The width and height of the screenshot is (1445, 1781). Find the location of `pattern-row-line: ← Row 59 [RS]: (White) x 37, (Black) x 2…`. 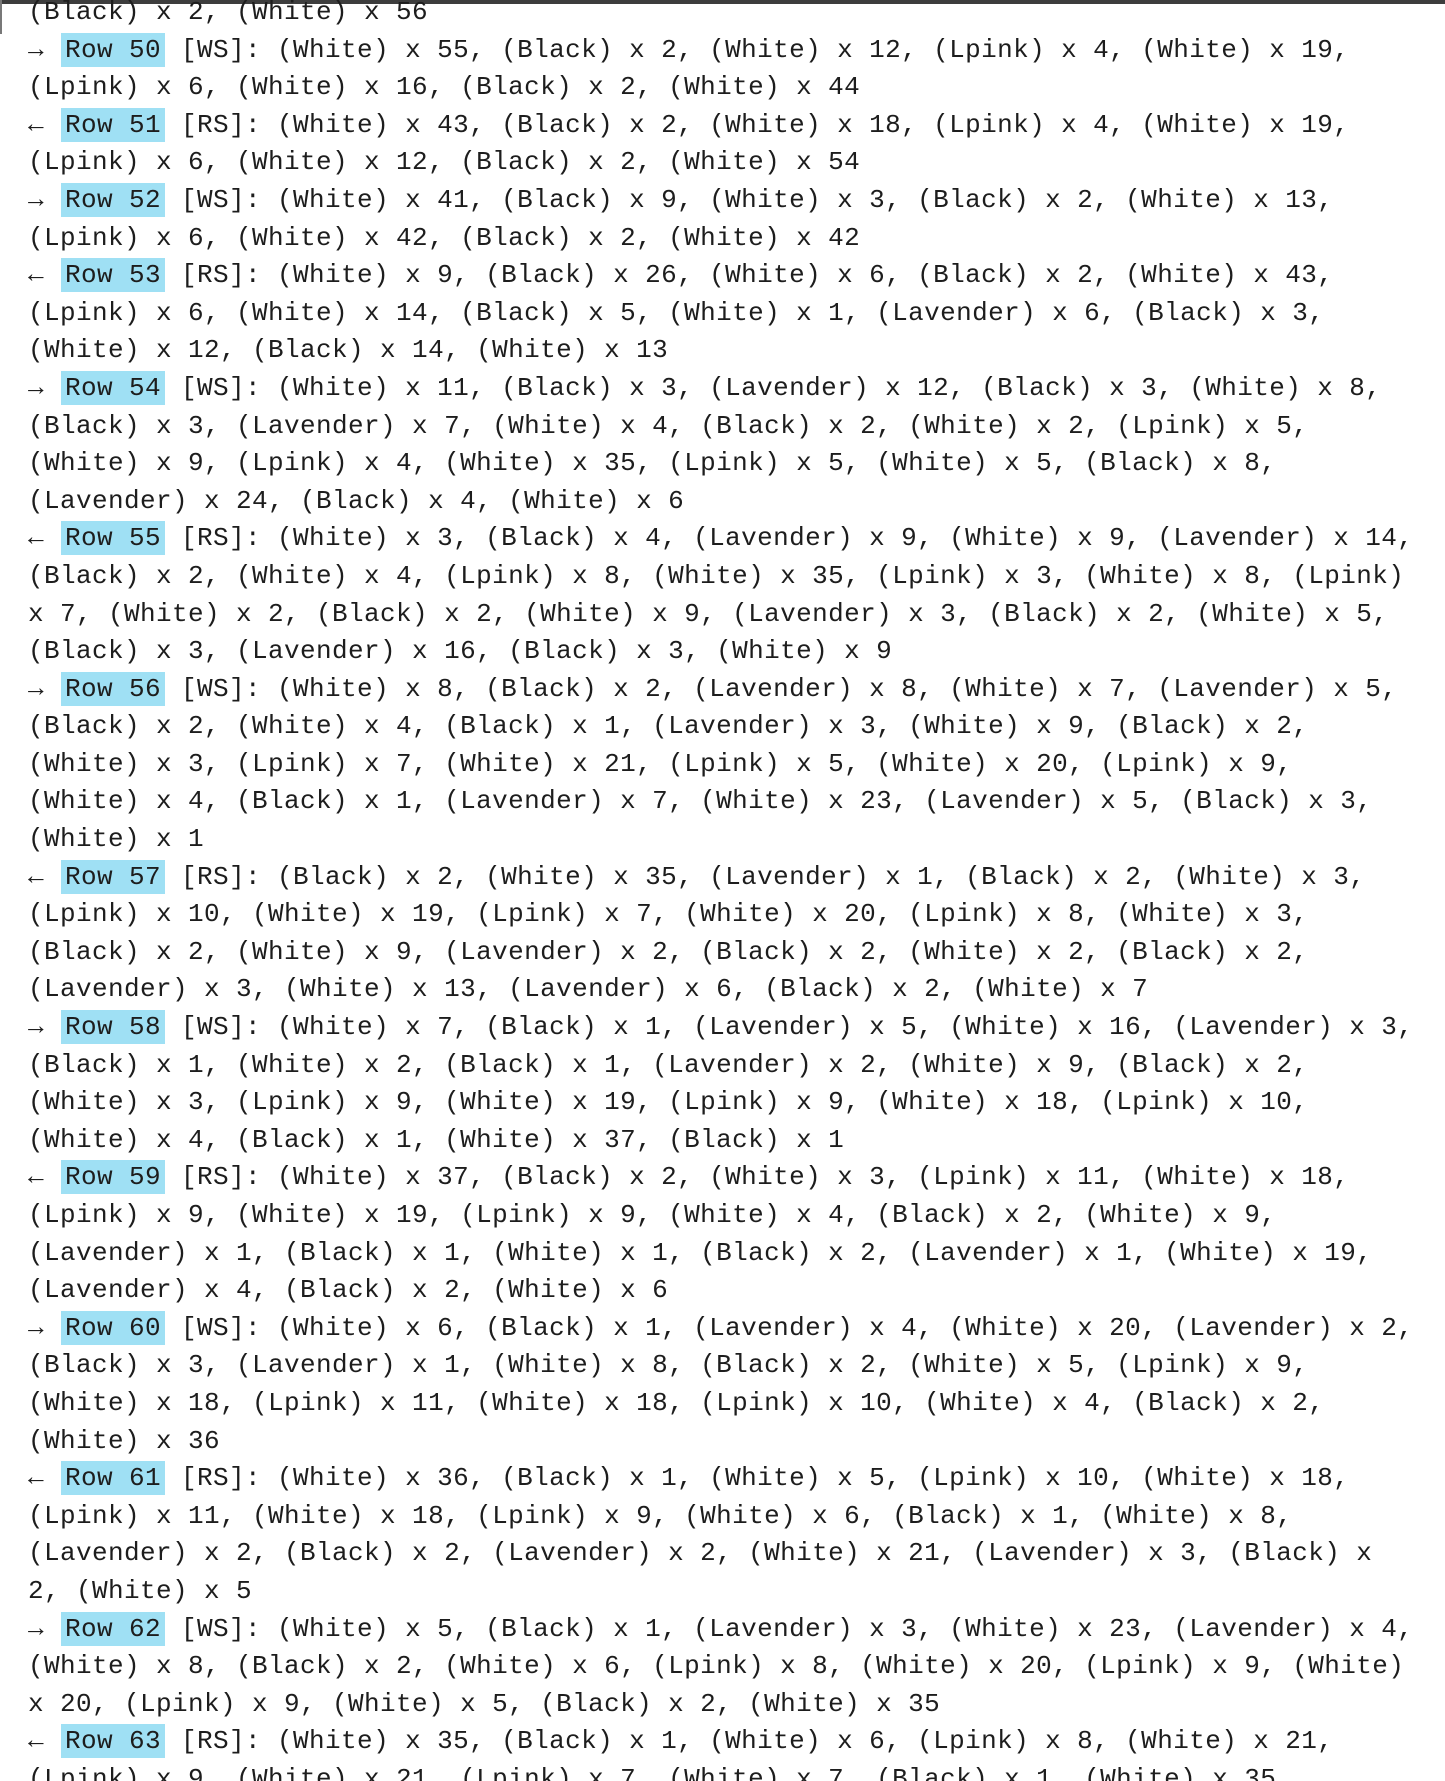

pattern-row-line: ← Row 59 [RS]: (White) x 37, (Black) x 2… is located at coordinates (736, 1178).